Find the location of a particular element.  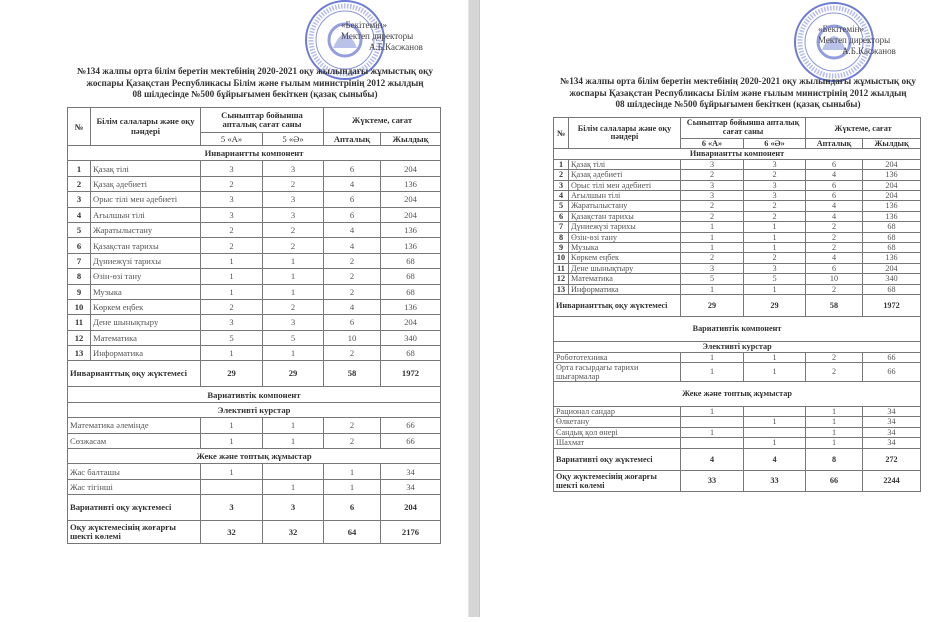

table-row: 8 Өзін-өзі тану 1 1 2 68 is located at coordinates (737, 237).